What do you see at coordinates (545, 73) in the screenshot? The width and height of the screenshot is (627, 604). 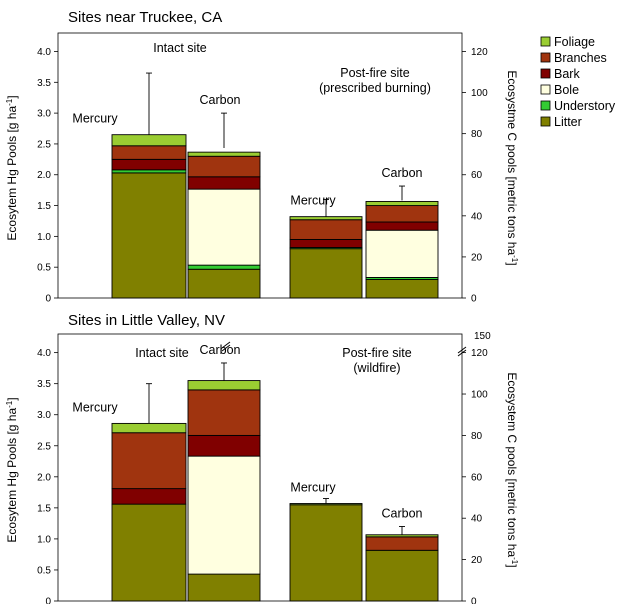 I see `legend-swatch-bark` at bounding box center [545, 73].